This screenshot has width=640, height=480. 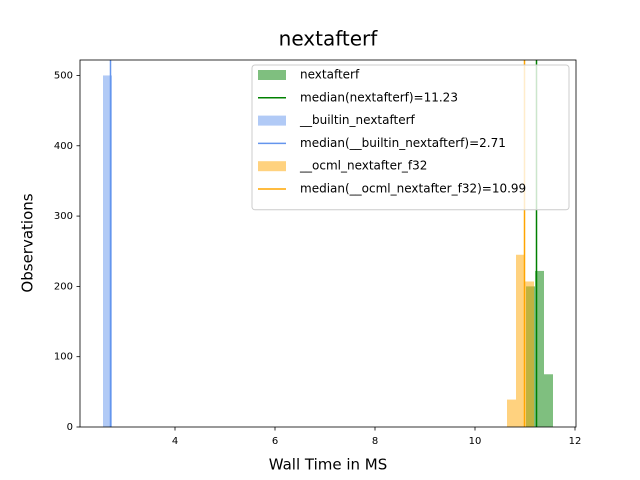 I want to click on x-tick-label: 12, so click(x=575, y=441).